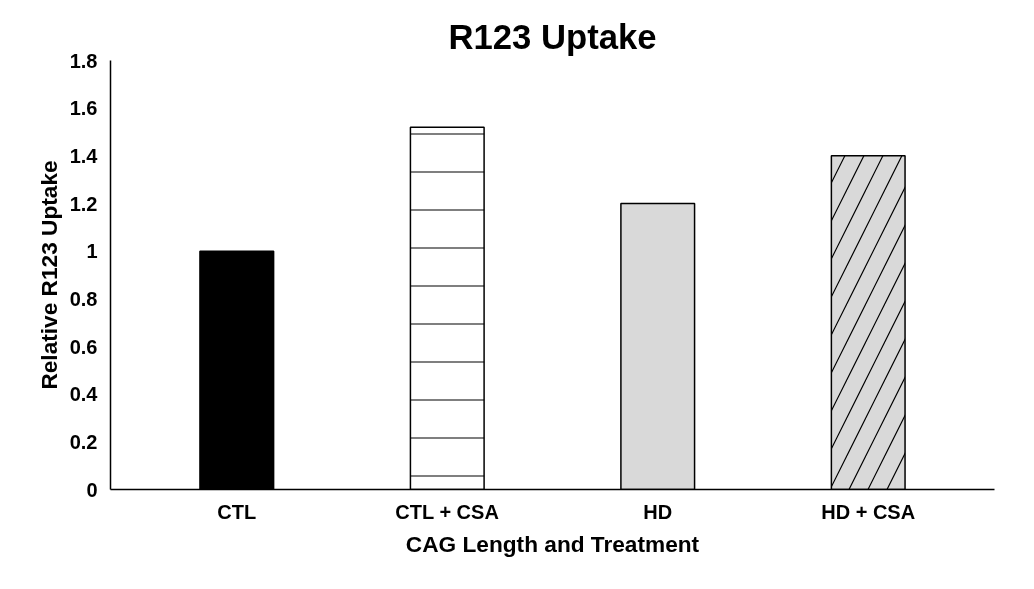  What do you see at coordinates (83, 441) in the screenshot?
I see `y-tick-label: 0.2` at bounding box center [83, 441].